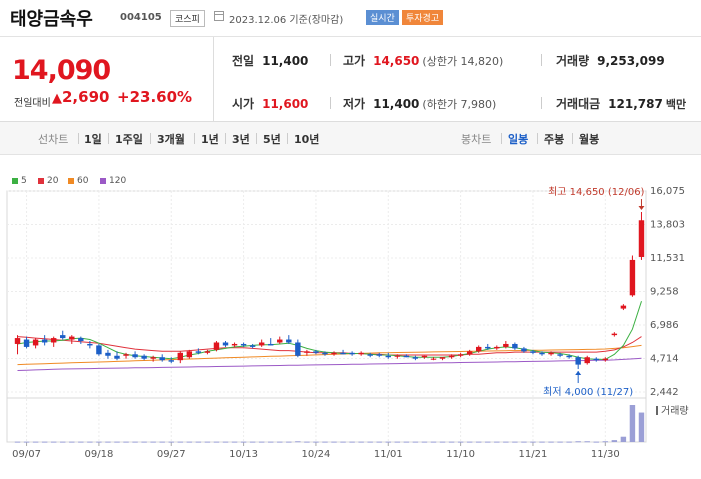 This screenshot has height=479, width=701. Describe the element at coordinates (61, 70) in the screenshot. I see `current-price: 14,090` at that location.